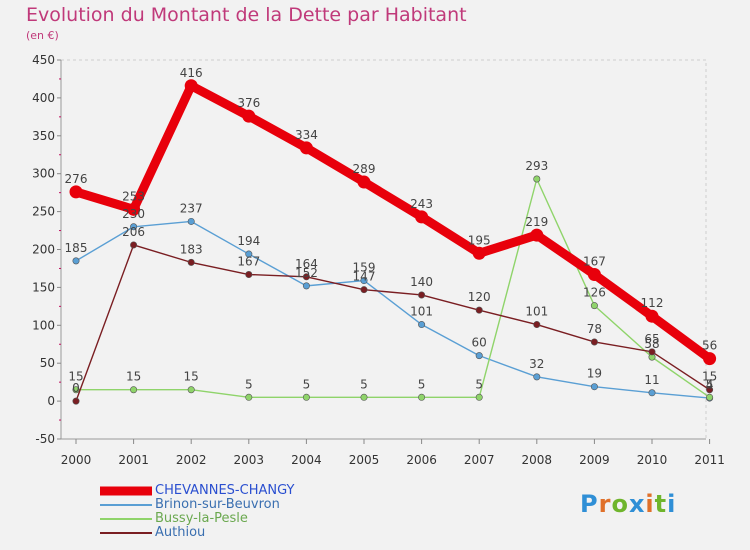  What do you see at coordinates (652, 460) in the screenshot?
I see `x-tick-label-10: 2010` at bounding box center [652, 460].